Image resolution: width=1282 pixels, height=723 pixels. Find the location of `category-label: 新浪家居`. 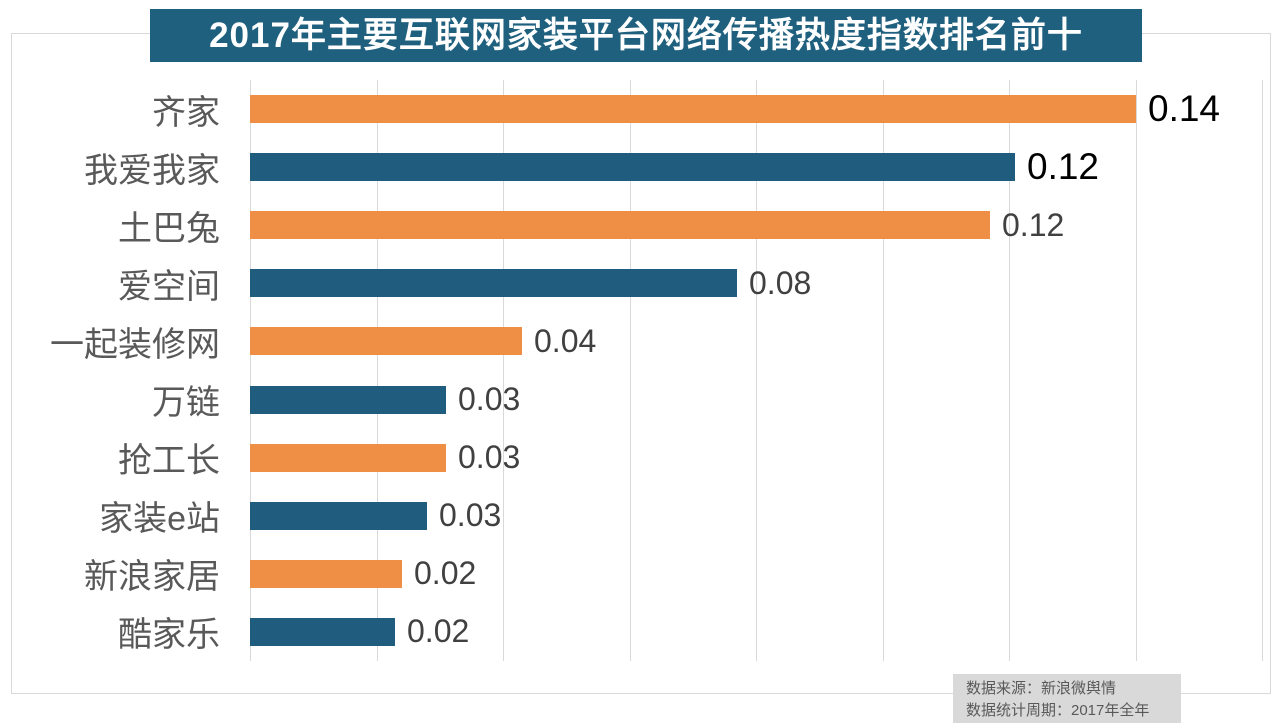

category-label: 新浪家居 is located at coordinates (152, 577).